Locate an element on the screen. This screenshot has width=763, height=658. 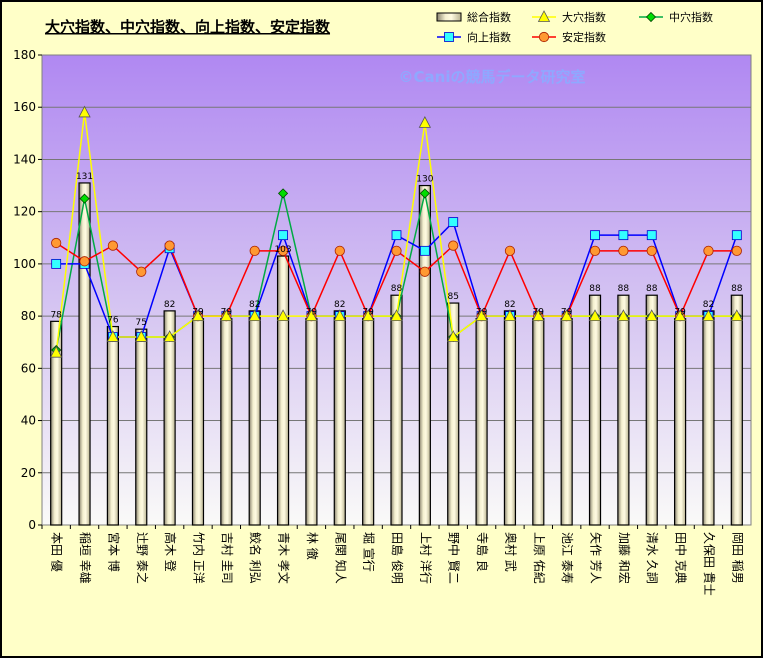
legend-item: 安定指数 is located at coordinates (569, 37).